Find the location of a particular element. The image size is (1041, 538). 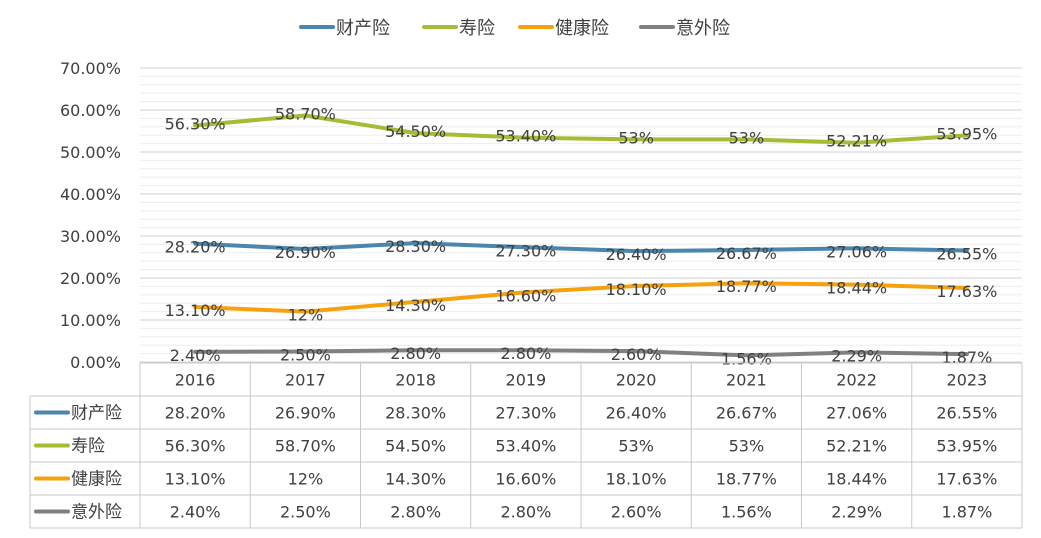

y-tick-label: 30.00% is located at coordinates (90, 236).